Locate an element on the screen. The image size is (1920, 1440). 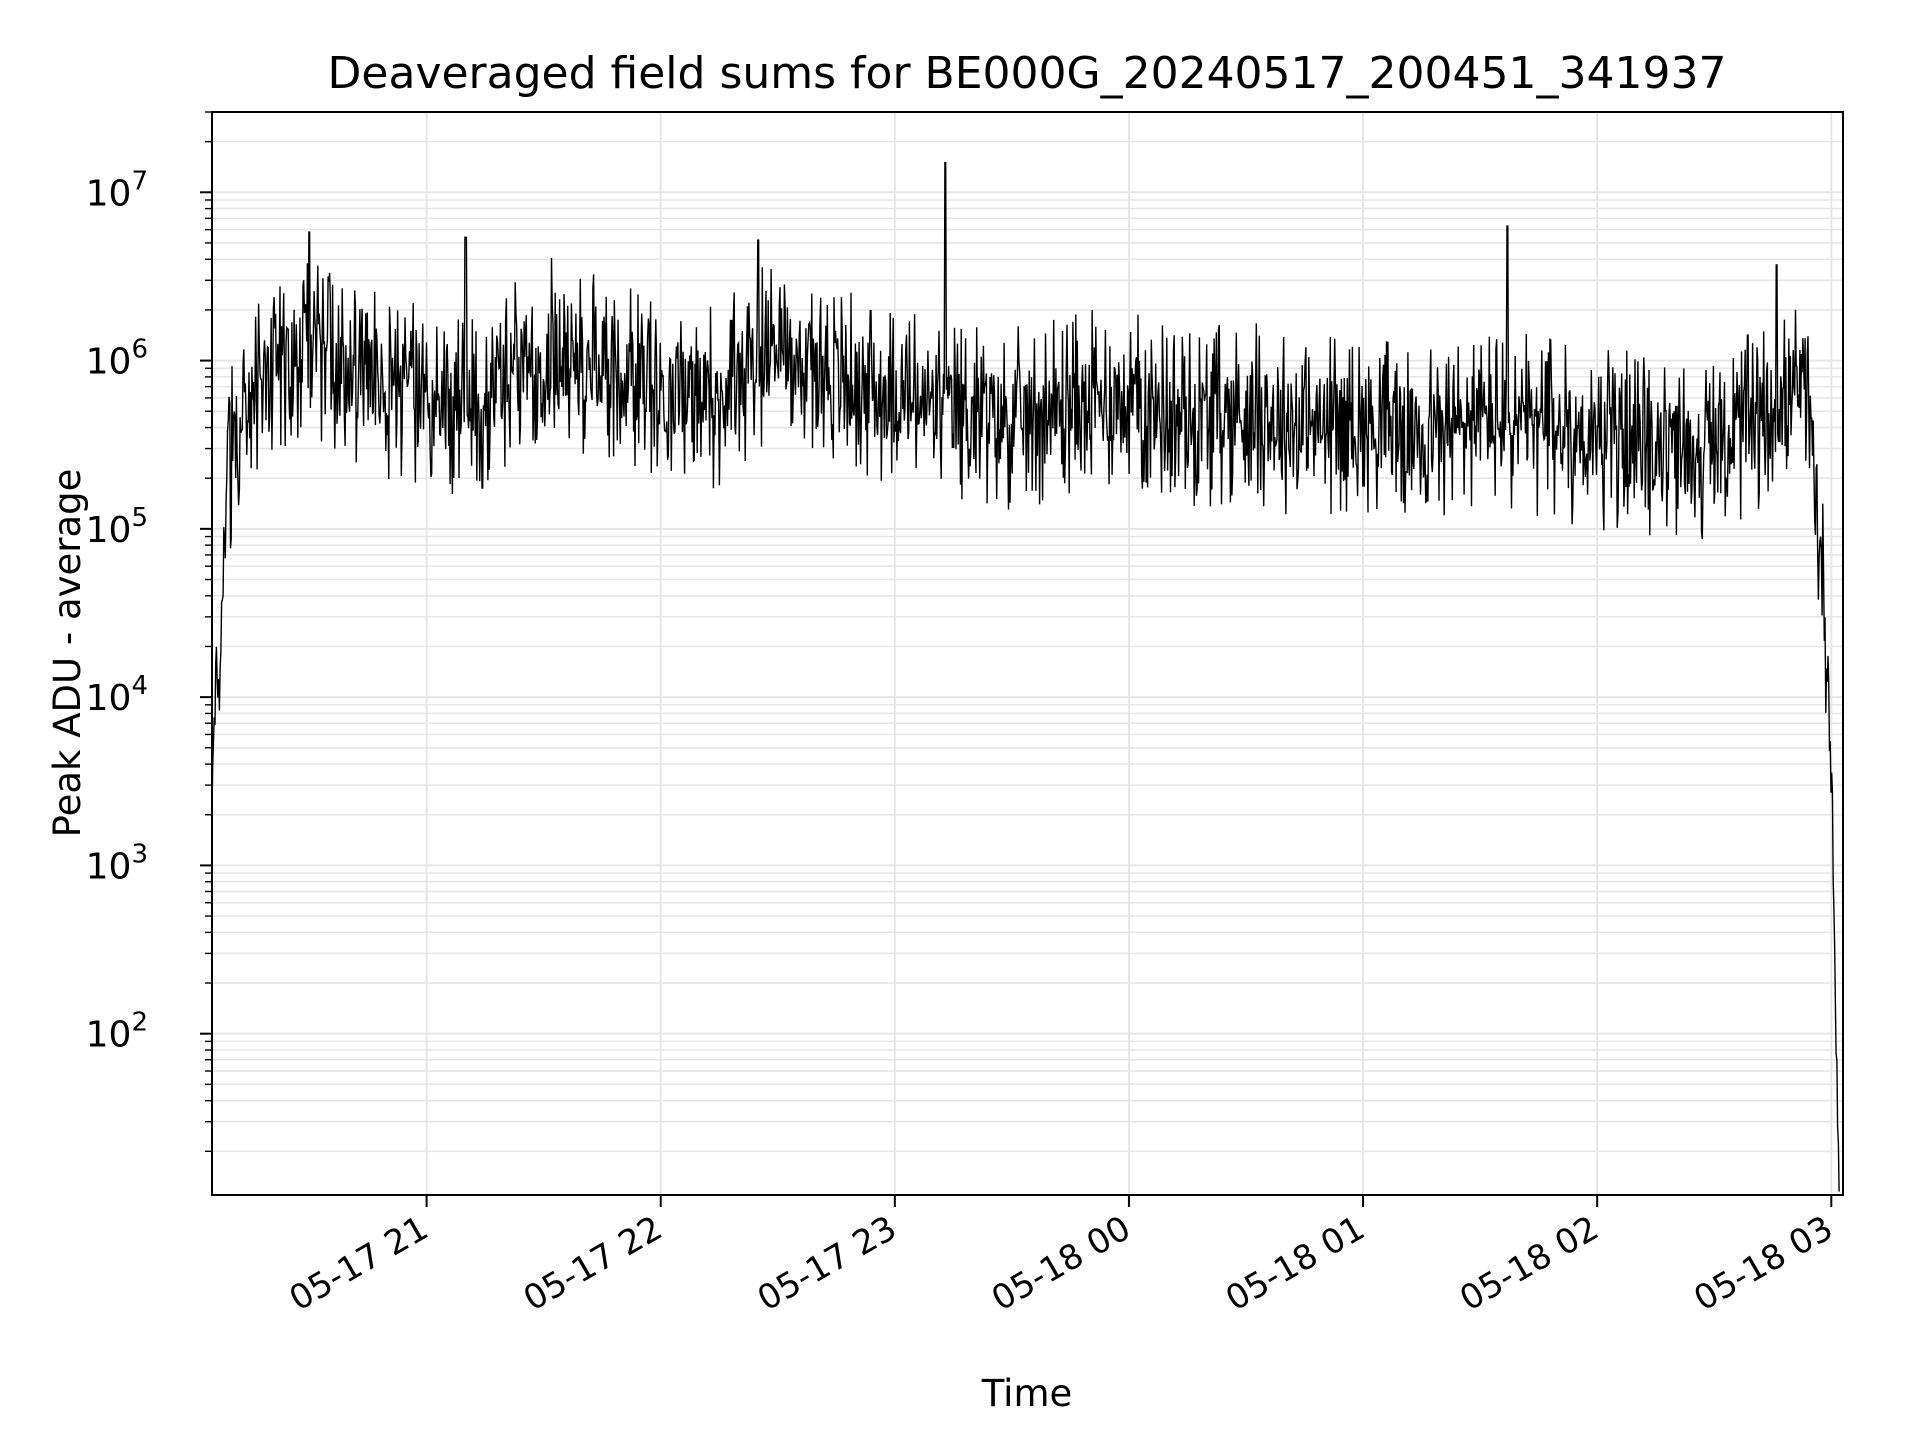
y-axis-ticks: 10² 10³ 10⁴ 10⁵ 10⁶ 10⁷ is located at coordinates (149, 632).